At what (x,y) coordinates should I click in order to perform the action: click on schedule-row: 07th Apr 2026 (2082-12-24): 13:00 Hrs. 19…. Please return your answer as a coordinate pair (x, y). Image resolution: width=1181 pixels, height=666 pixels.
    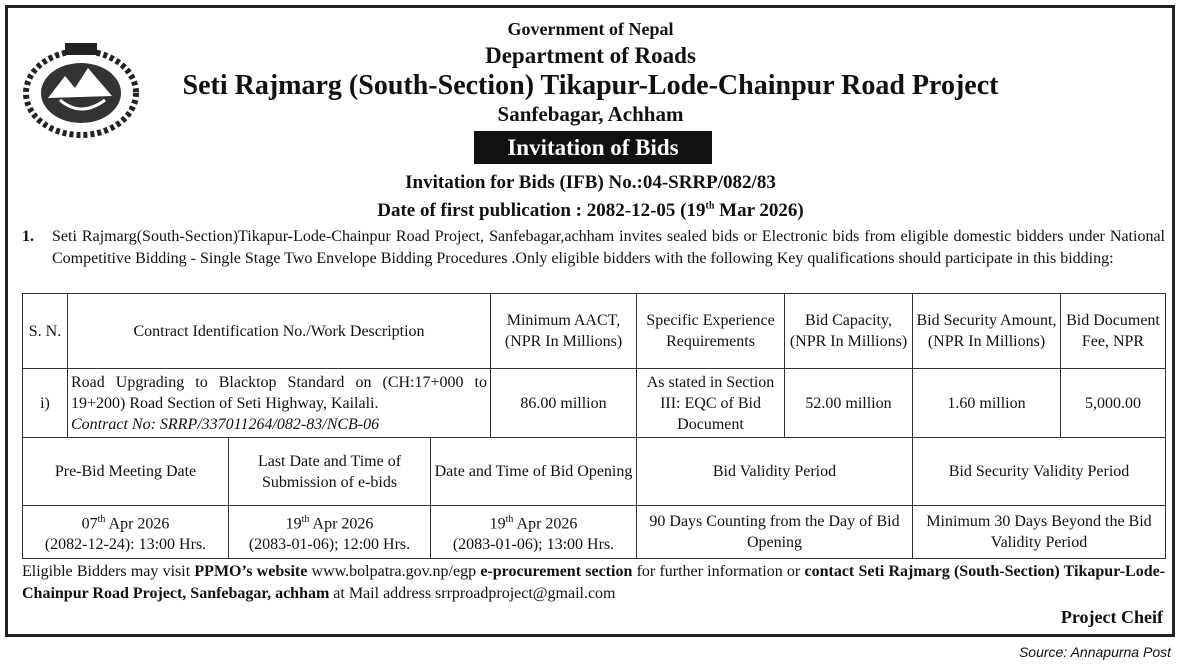
    Looking at the image, I should click on (594, 532).